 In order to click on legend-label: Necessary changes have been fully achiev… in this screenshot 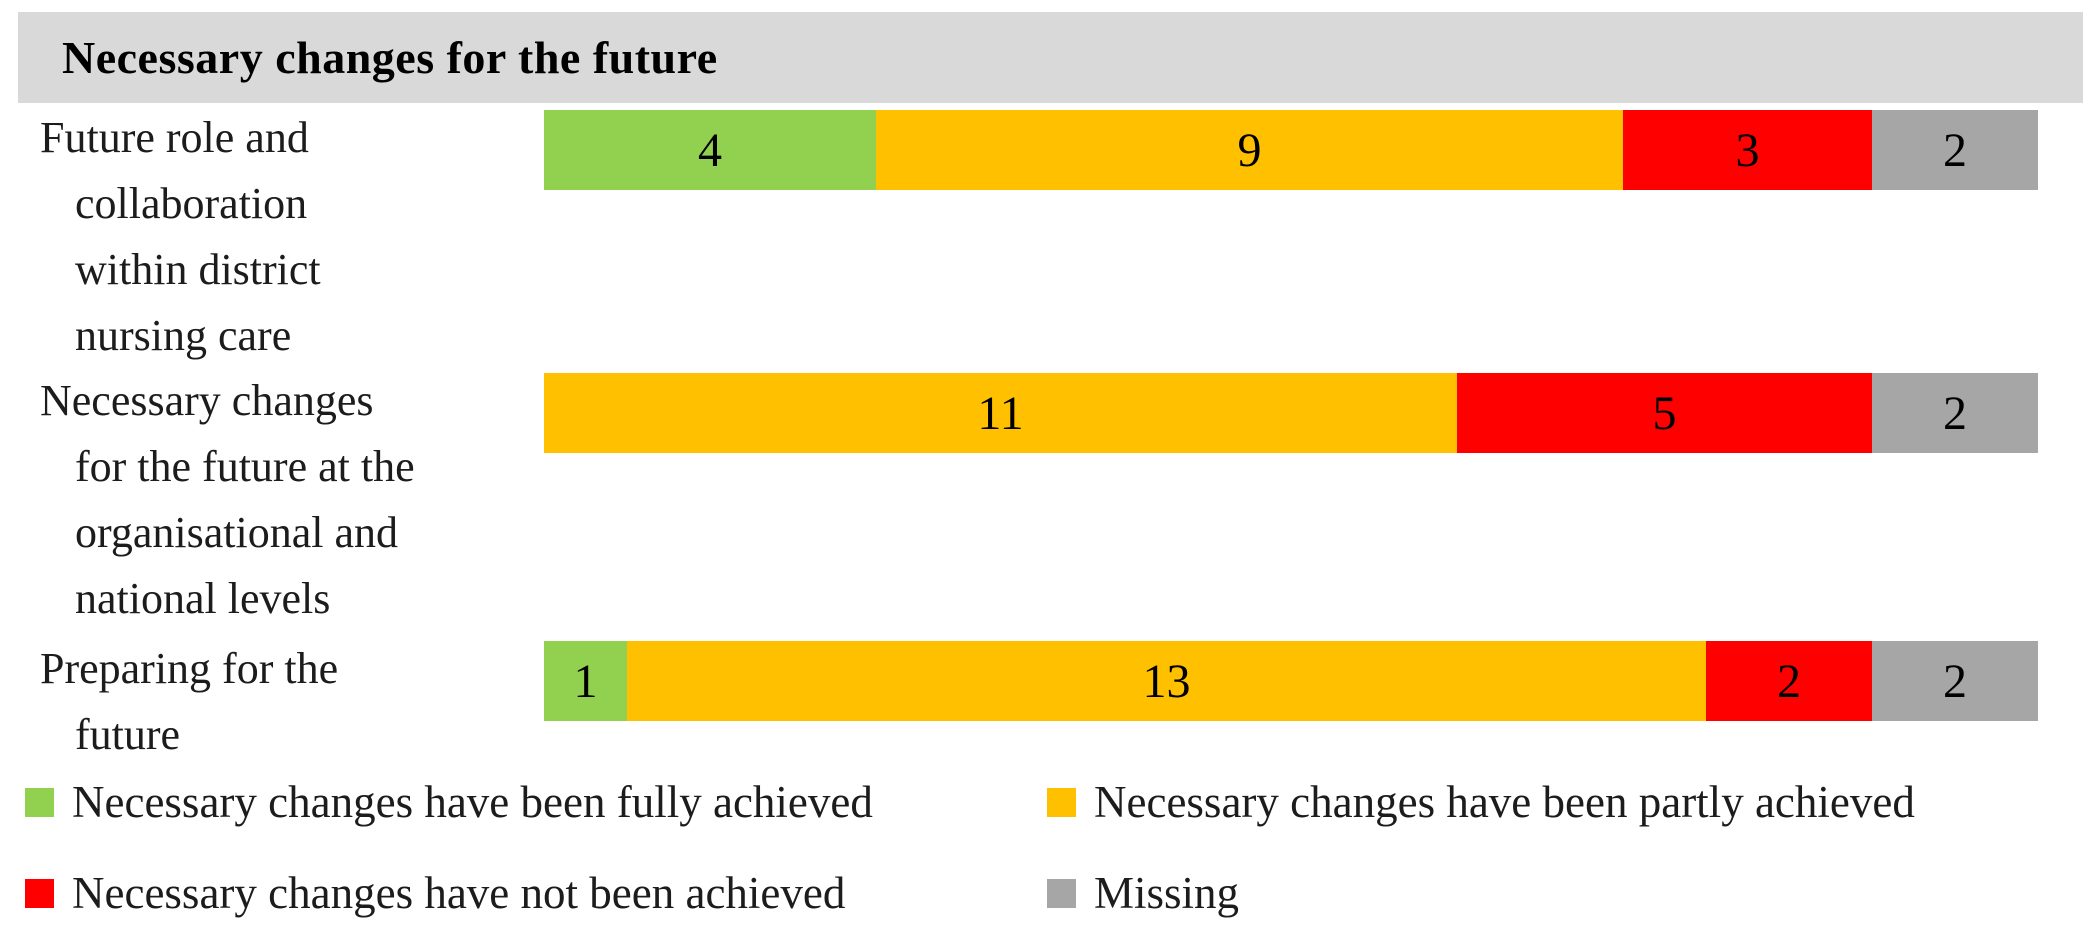, I will do `click(472, 802)`.